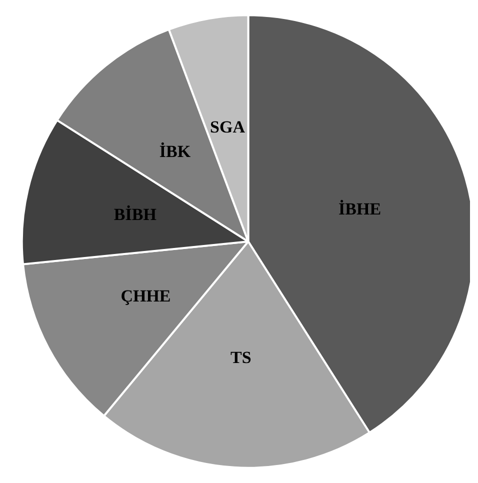  Describe the element at coordinates (228, 127) in the screenshot. I see `slice-label: SGA` at that location.